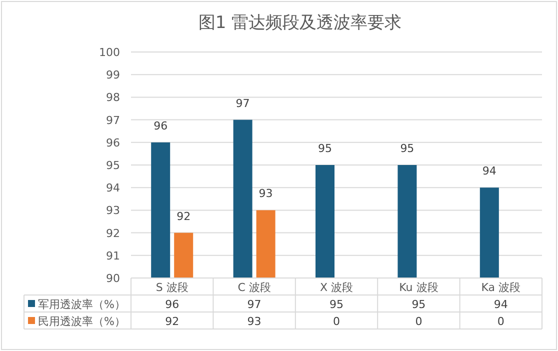 The width and height of the screenshot is (558, 351). What do you see at coordinates (501, 304) in the screenshot?
I see `table-cell: 94` at bounding box center [501, 304].